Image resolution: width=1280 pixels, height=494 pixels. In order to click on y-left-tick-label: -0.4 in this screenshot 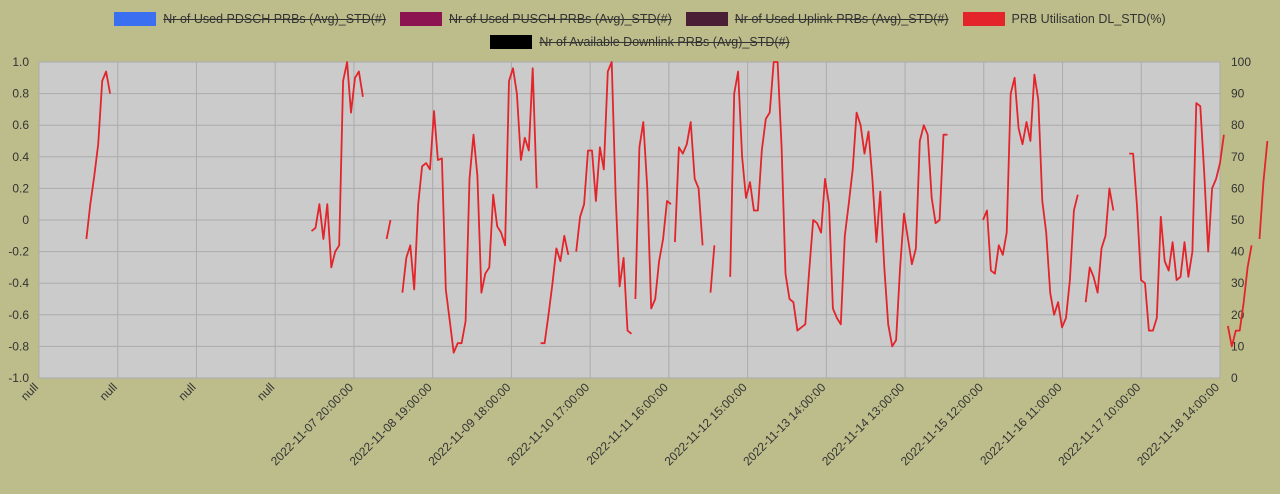, I will do `click(18, 283)`.